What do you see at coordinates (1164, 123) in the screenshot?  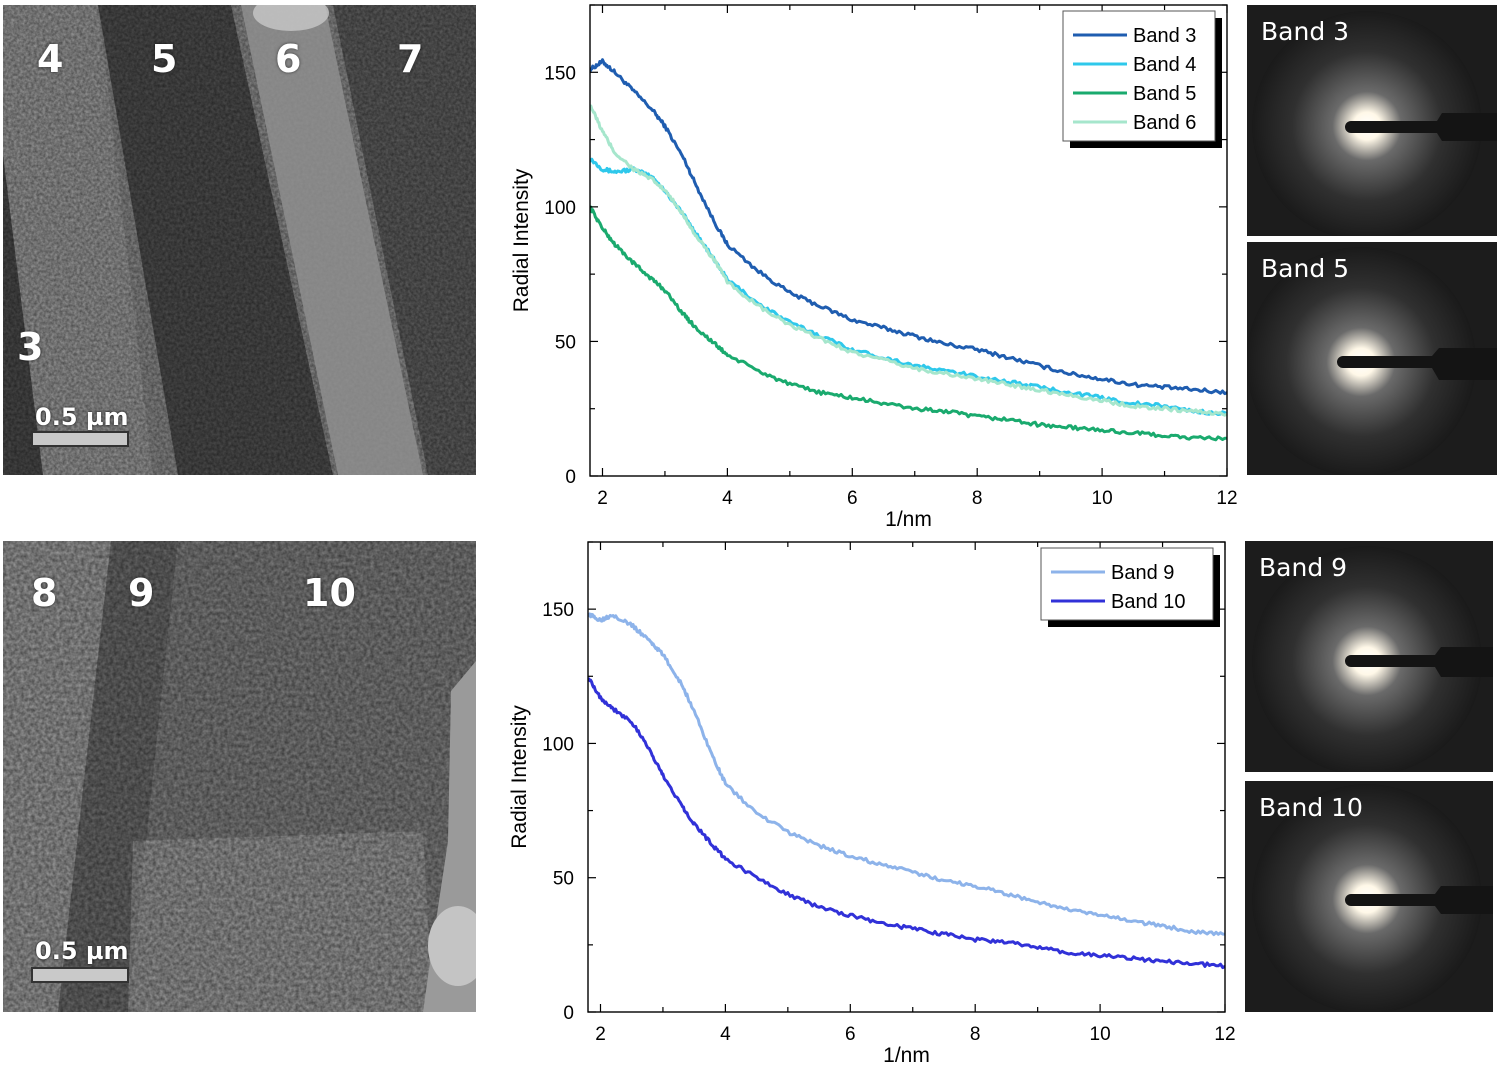 I see `legend-label: Band 6` at bounding box center [1164, 123].